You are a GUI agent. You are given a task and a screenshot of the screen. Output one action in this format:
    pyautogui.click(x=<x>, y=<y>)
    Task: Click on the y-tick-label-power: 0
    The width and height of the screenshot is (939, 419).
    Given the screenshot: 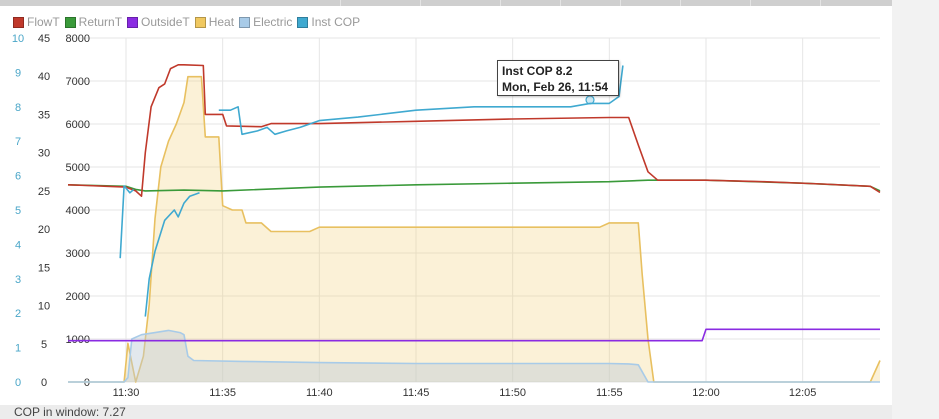 What is the action you would take?
    pyautogui.click(x=87, y=383)
    